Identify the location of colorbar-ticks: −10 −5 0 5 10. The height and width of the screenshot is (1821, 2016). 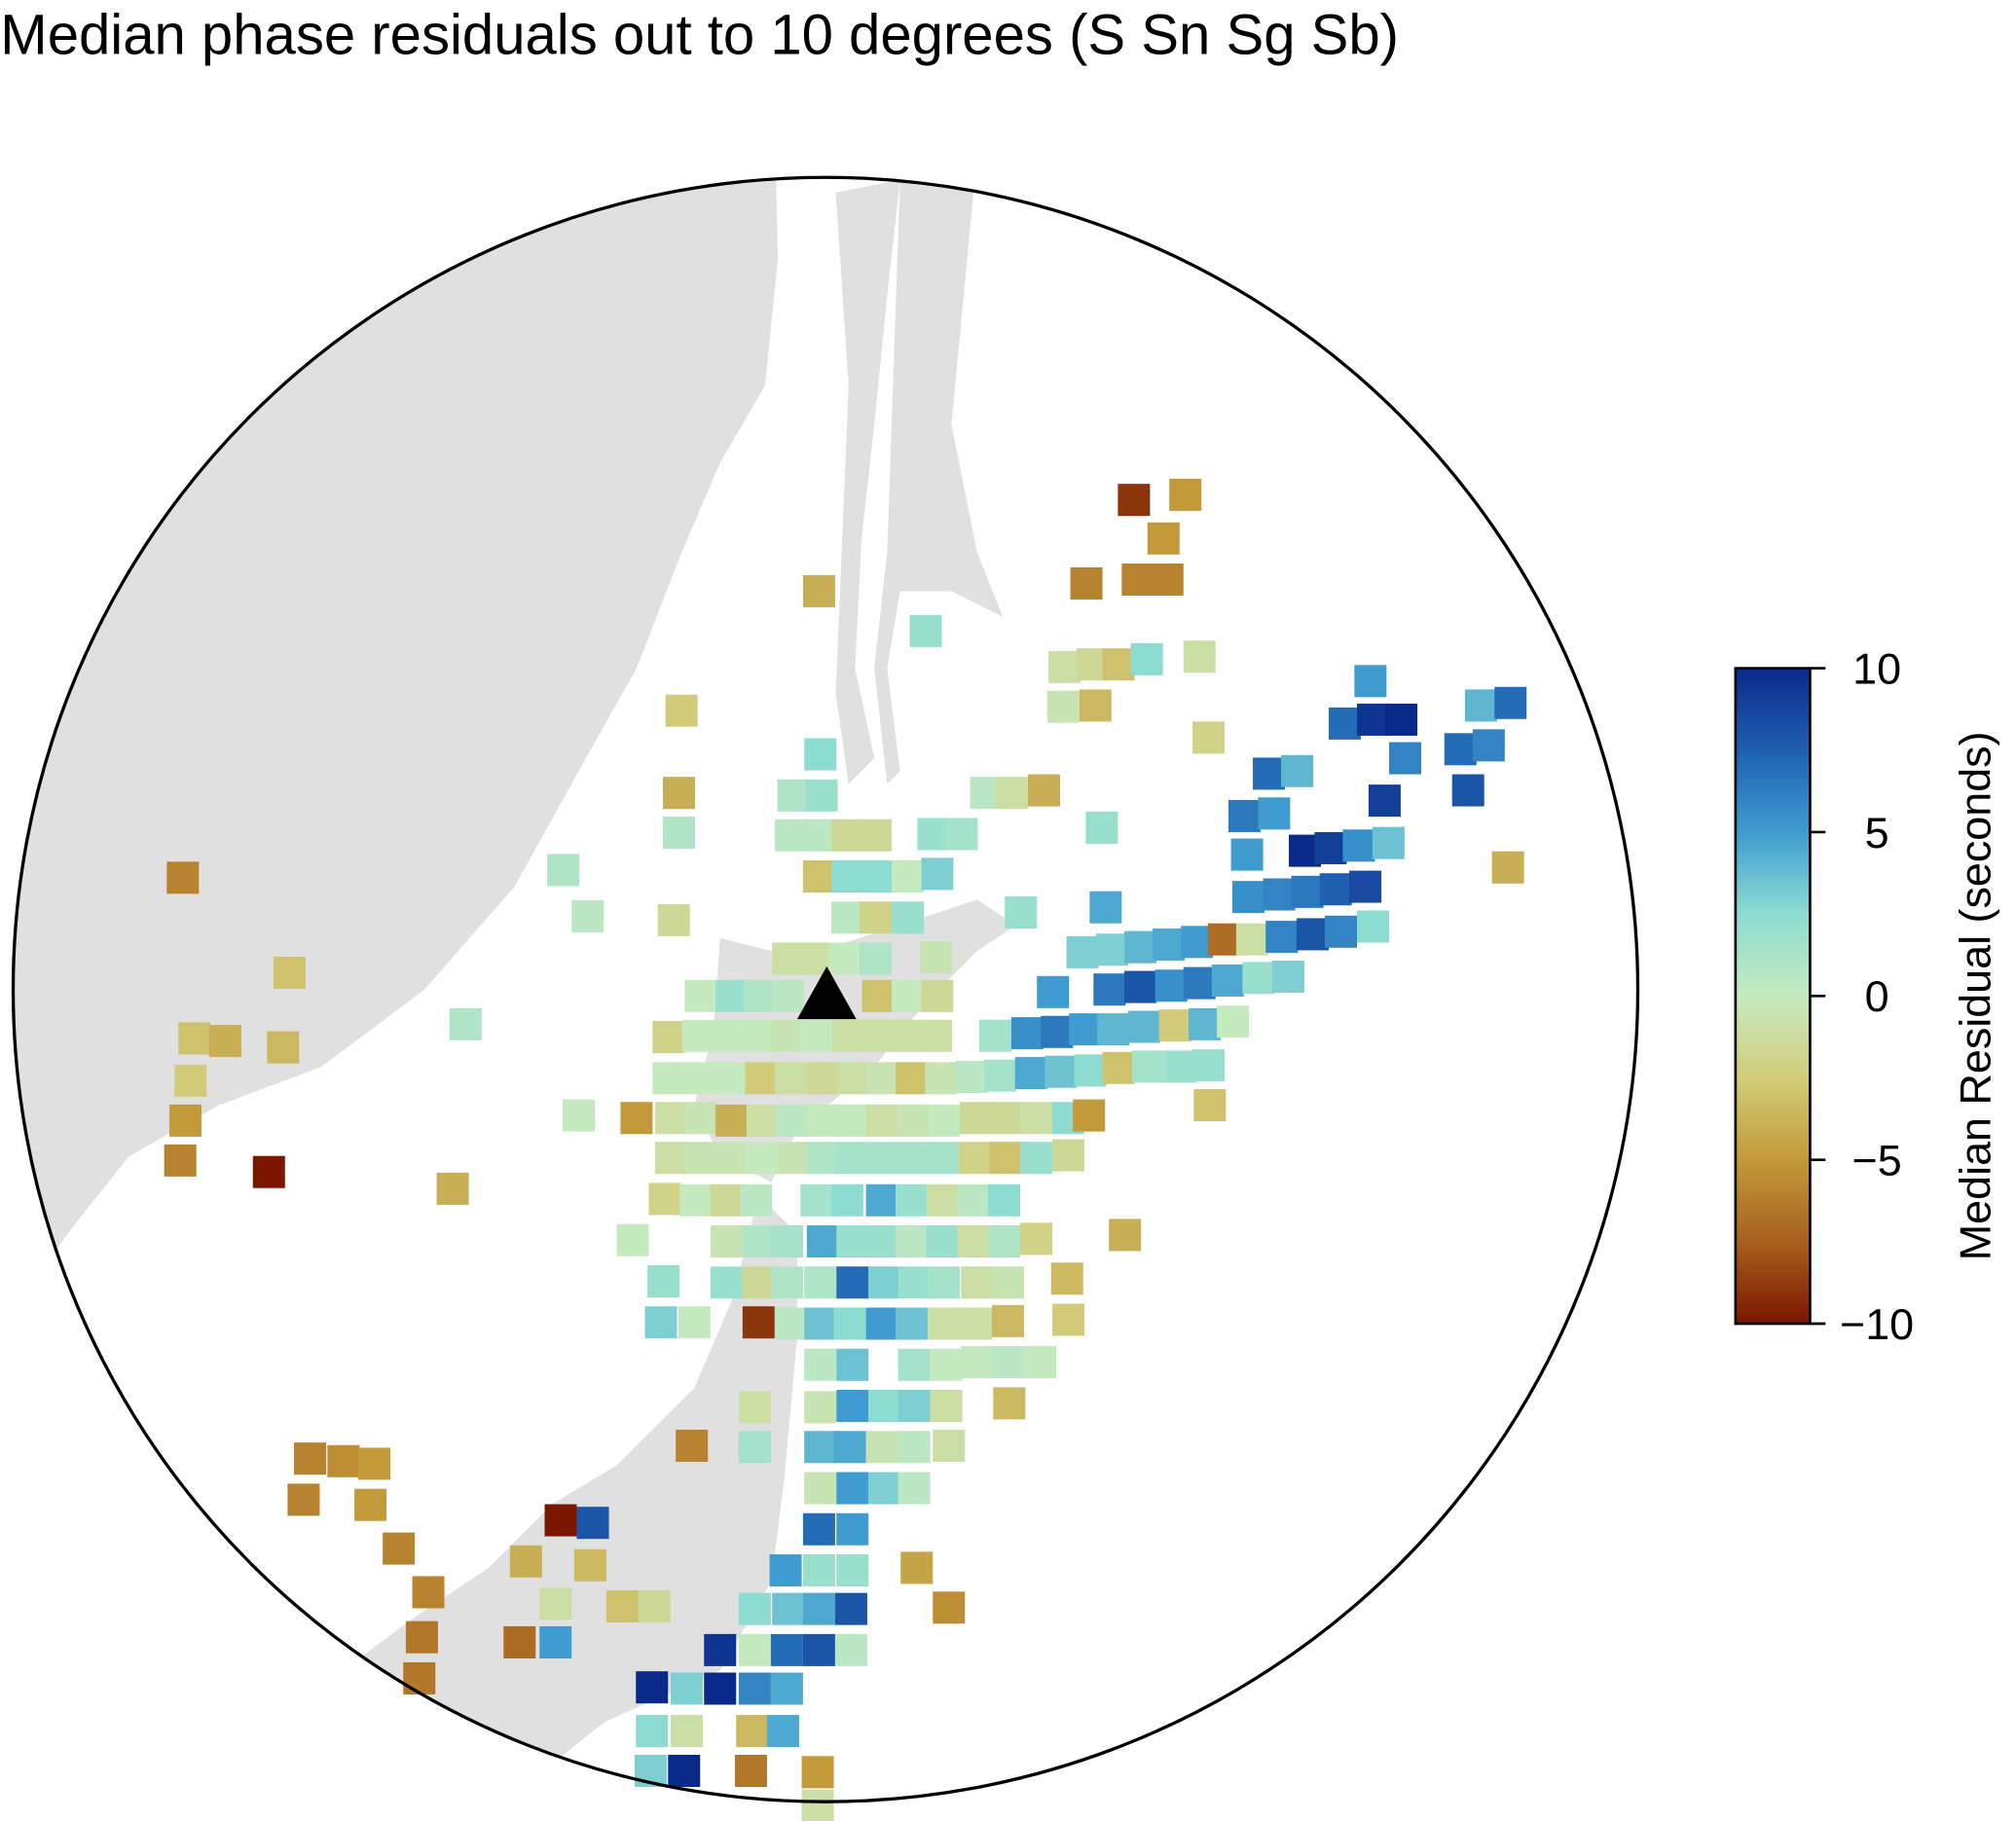
(1862, 996).